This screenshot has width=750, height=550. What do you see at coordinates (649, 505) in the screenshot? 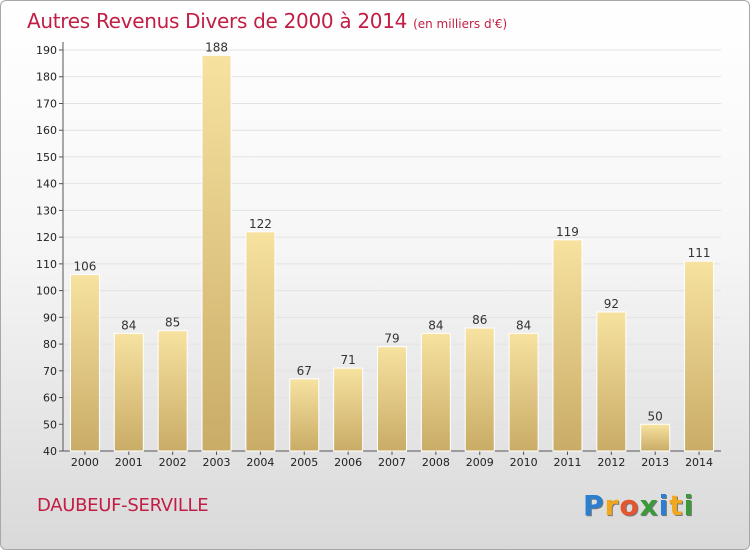
I see `logo-letter: x` at bounding box center [649, 505].